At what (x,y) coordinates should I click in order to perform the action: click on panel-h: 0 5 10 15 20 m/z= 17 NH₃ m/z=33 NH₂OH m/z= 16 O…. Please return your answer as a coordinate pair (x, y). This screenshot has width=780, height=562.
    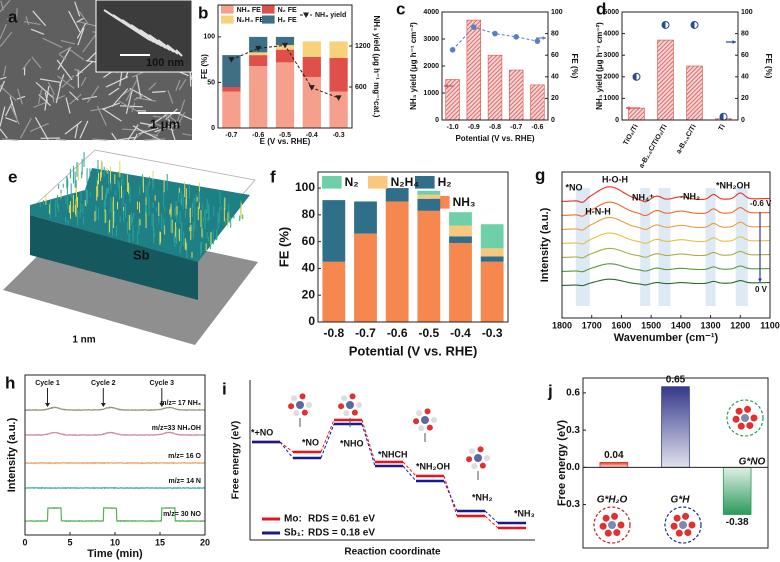
    Looking at the image, I should click on (108, 467).